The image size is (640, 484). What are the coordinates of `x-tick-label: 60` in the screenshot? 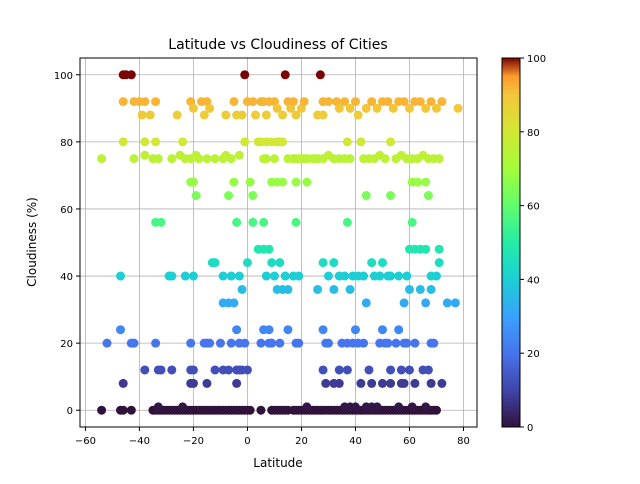 It's located at (409, 441).